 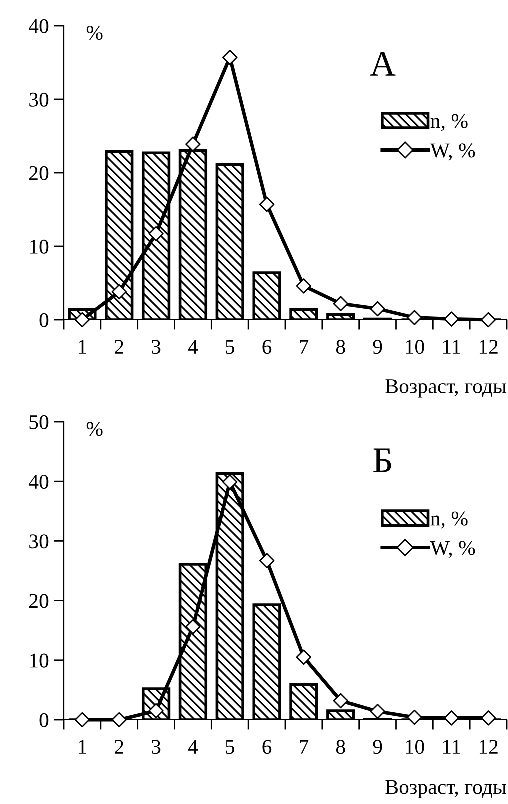 What do you see at coordinates (383, 460) in the screenshot?
I see `text: Б` at bounding box center [383, 460].